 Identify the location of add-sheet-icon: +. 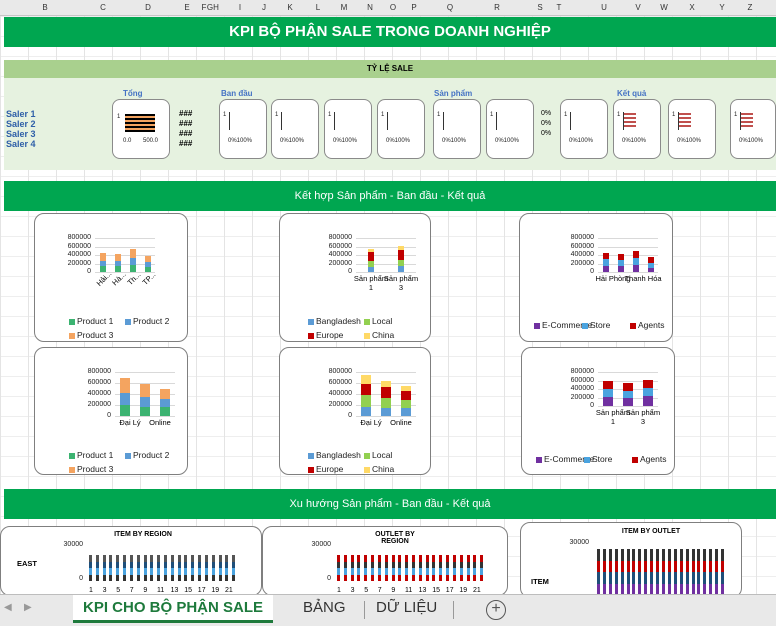
(496, 610).